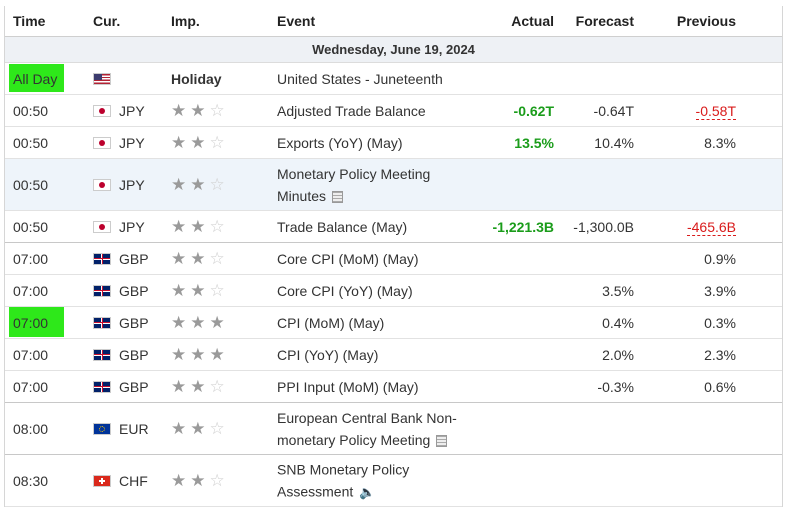 Image resolution: width=789 pixels, height=507 pixels. Describe the element at coordinates (711, 227) in the screenshot. I see `row-previous: -465.6B` at that location.